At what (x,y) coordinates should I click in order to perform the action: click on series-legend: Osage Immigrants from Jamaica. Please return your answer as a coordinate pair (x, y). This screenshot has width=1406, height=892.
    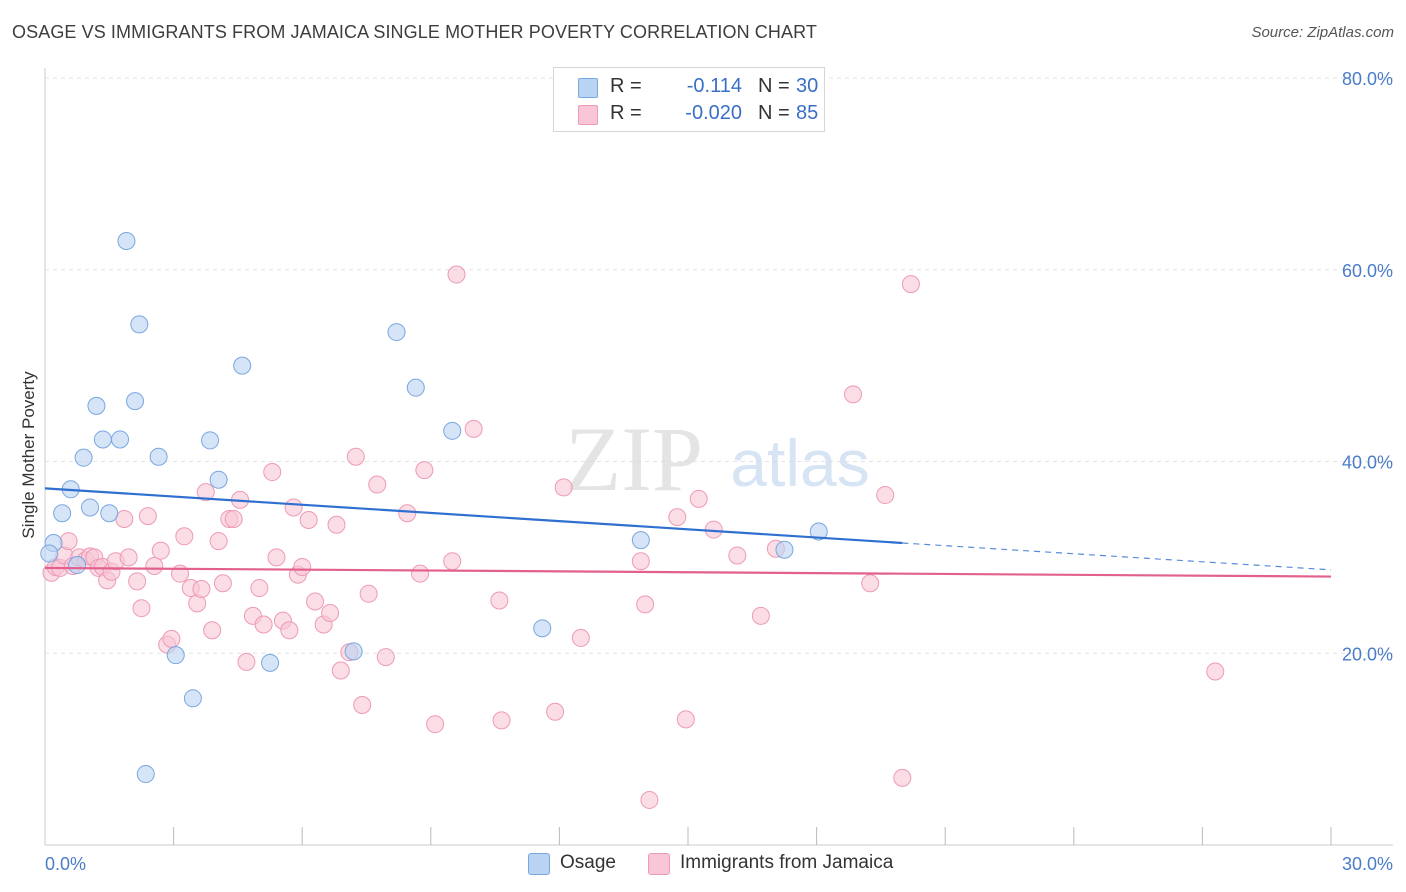
    Looking at the image, I should click on (703, 864).